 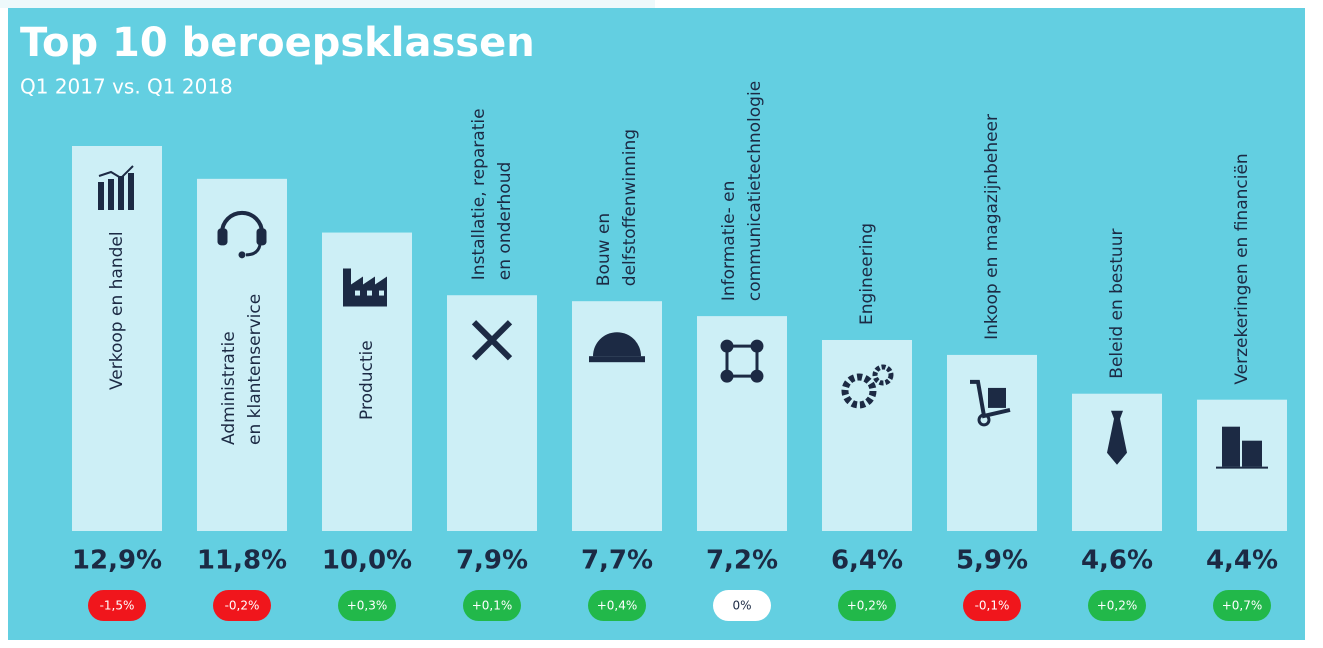 I want to click on value-label: 7,9%, so click(x=492, y=561).